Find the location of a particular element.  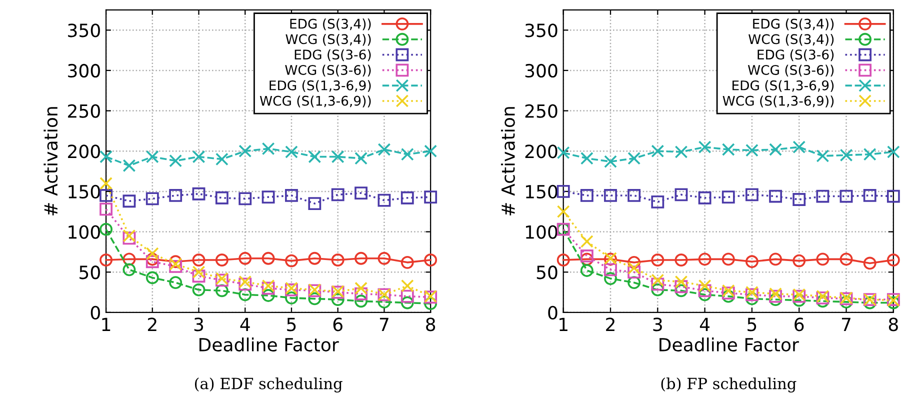

x-tick-label: 5 is located at coordinates (291, 325).